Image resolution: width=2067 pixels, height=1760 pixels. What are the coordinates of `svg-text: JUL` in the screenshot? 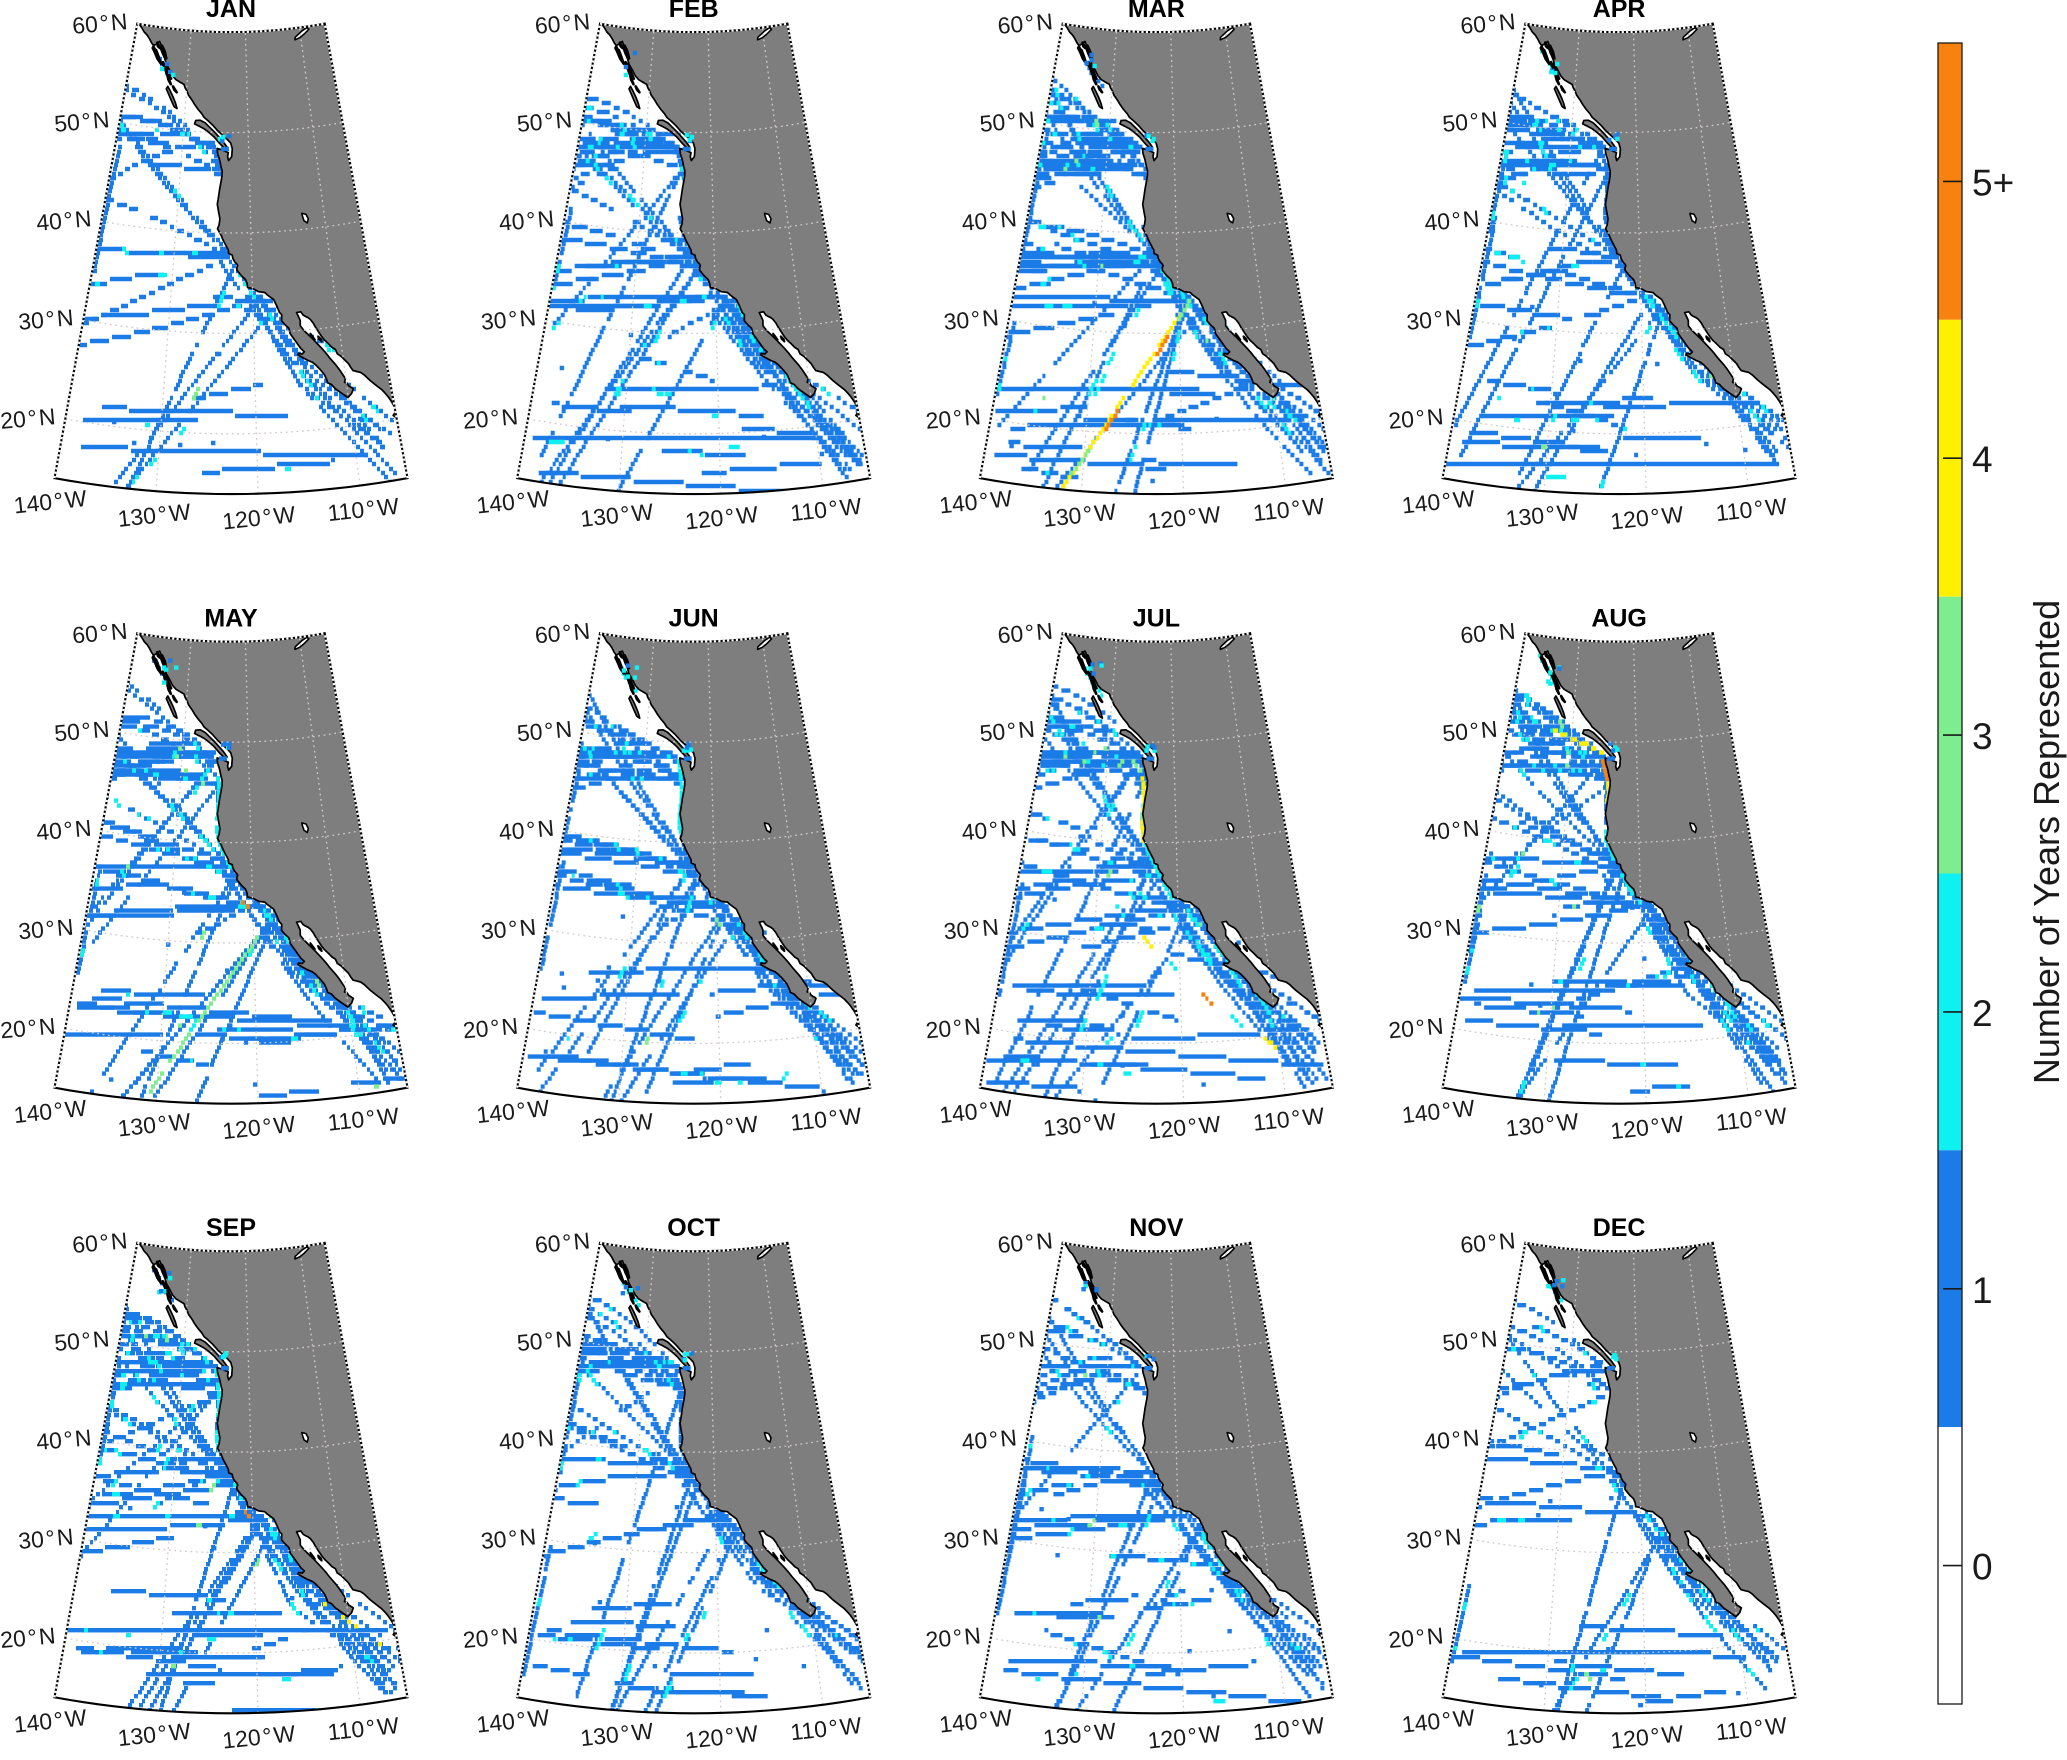 It's located at (1156, 619).